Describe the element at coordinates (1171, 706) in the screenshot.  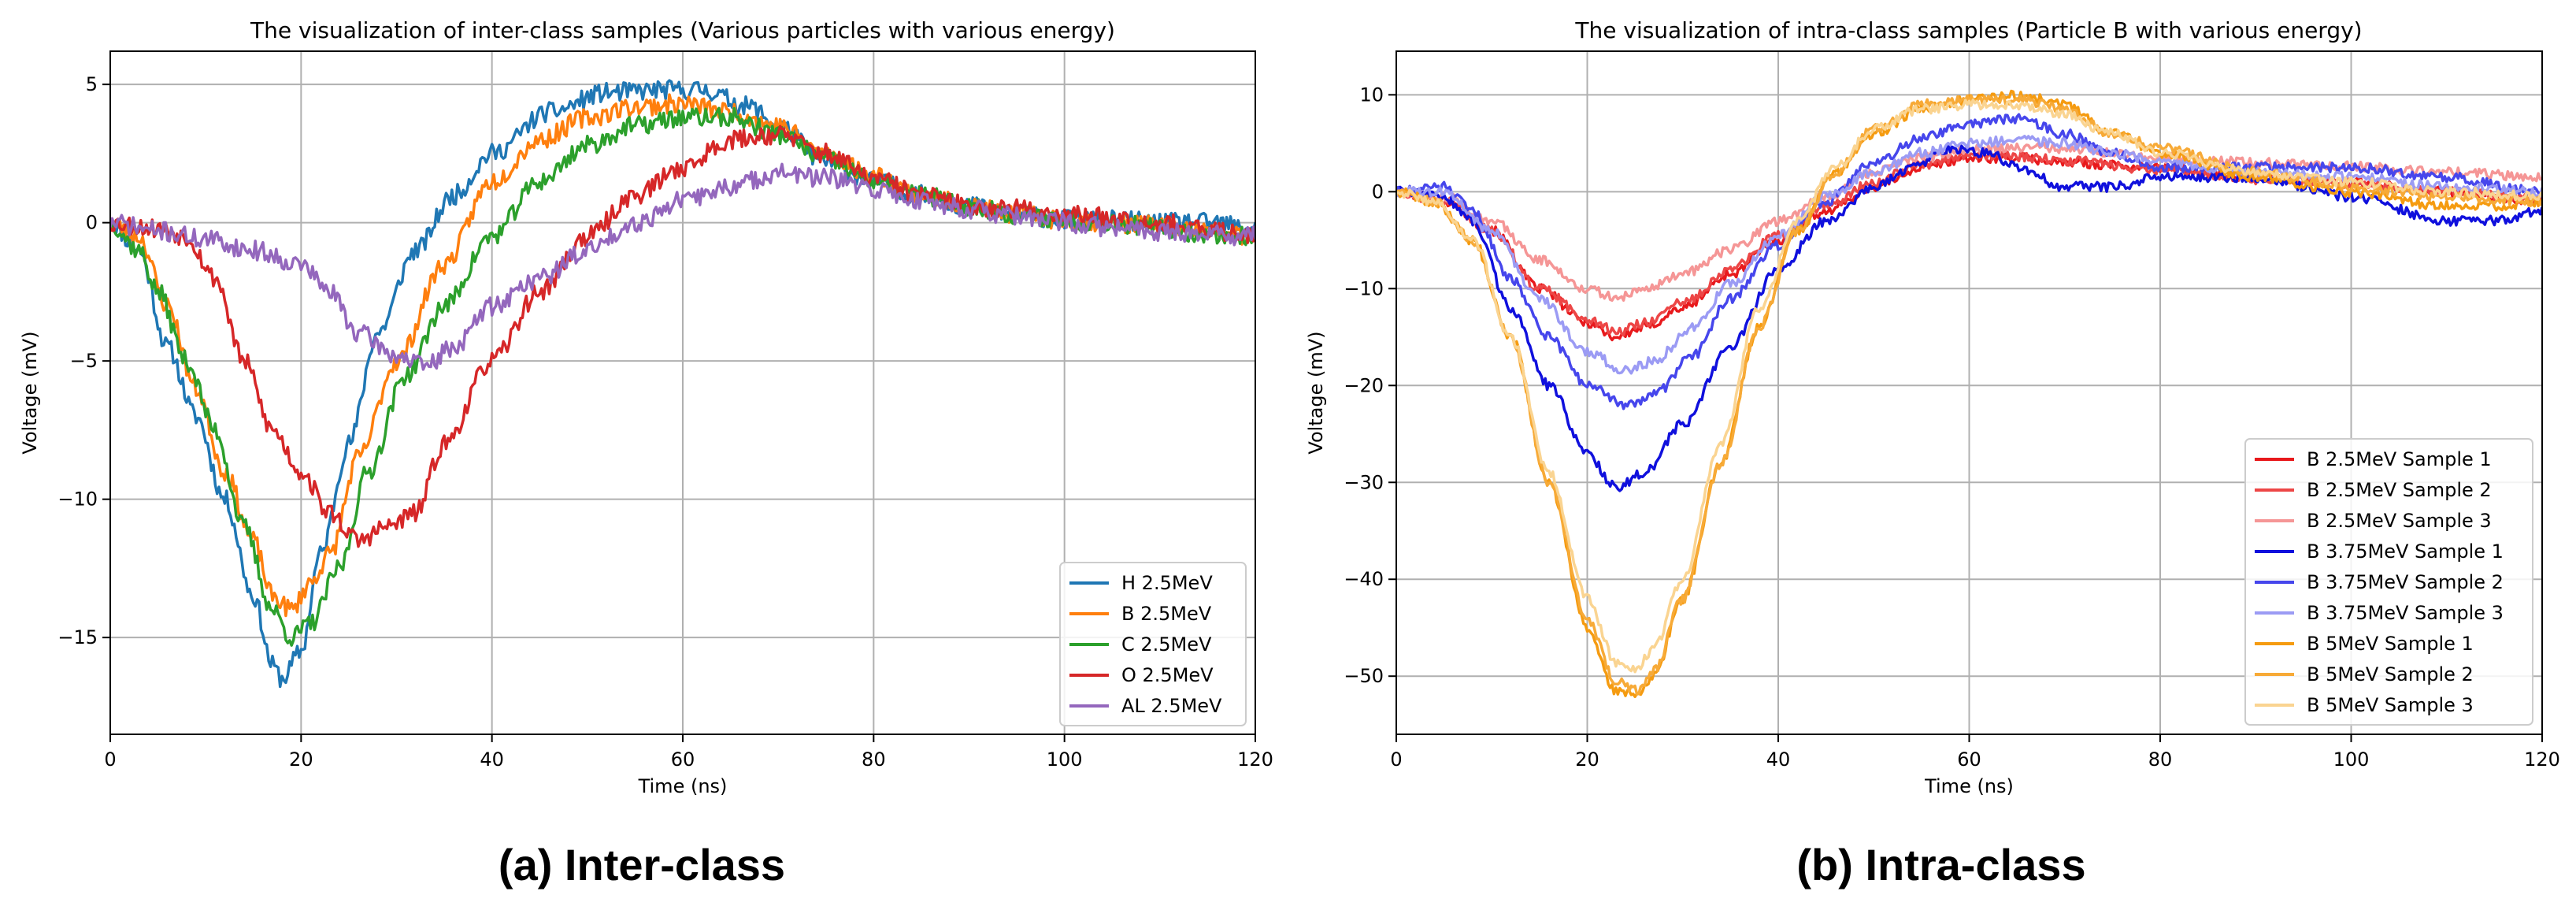
I see `legend-label: AL 2.5MeV` at that location.